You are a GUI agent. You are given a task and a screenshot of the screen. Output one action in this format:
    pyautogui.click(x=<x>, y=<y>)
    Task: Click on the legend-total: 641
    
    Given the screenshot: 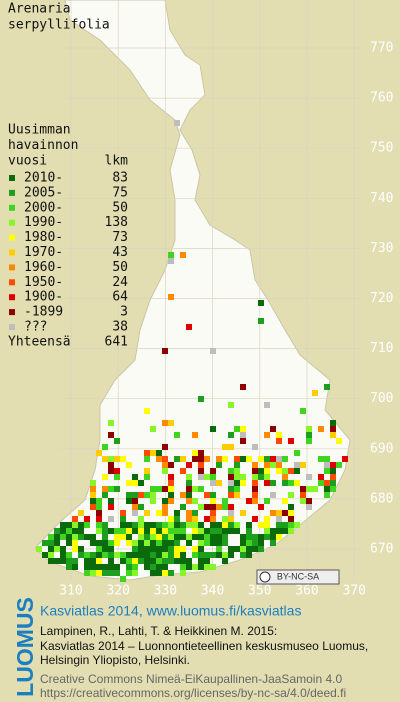 What is the action you would take?
    pyautogui.click(x=116, y=342)
    